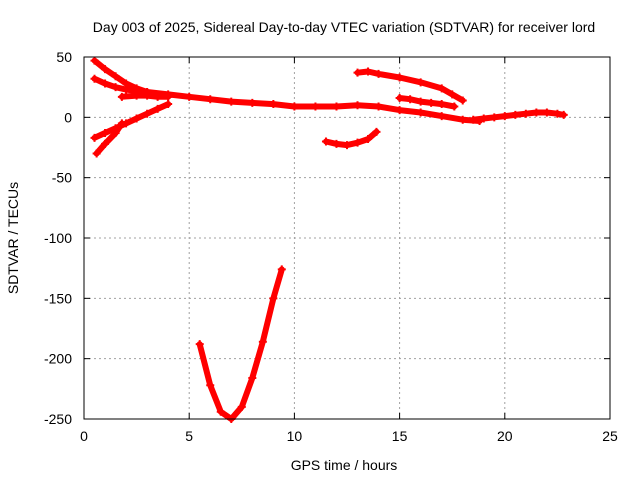 The width and height of the screenshot is (640, 480). I want to click on x-axis-label: GPS time / hours, so click(344, 465).